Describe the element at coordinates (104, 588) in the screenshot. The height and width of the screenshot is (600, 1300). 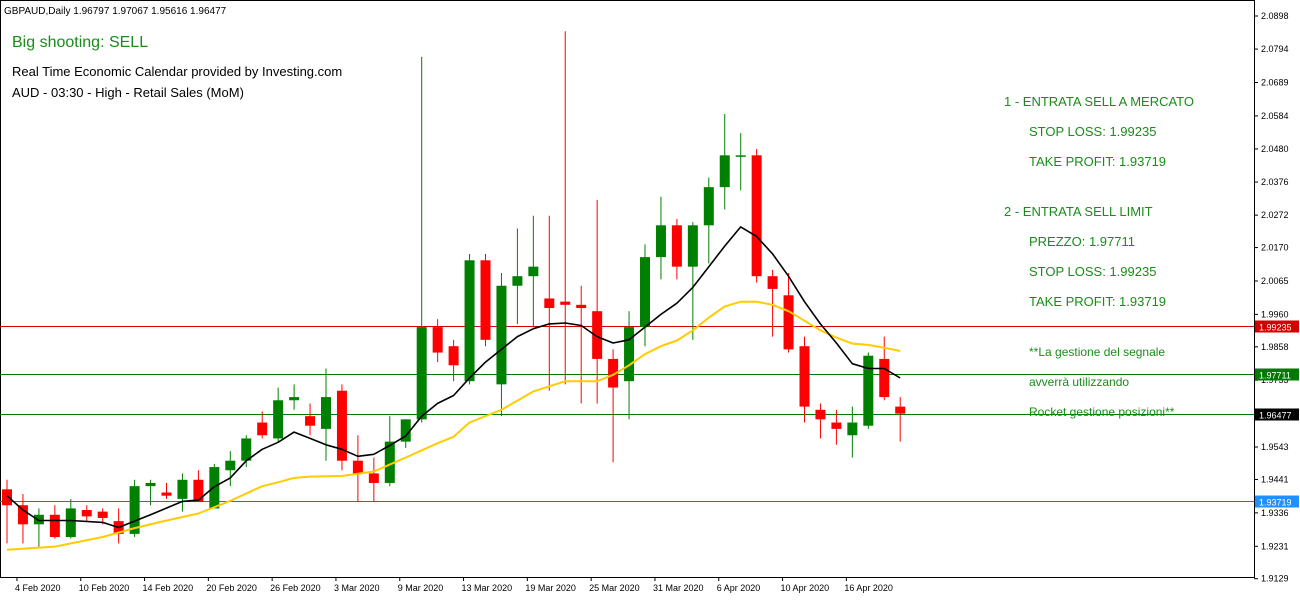
I see `x-tick-label: 10 Feb 2020` at that location.